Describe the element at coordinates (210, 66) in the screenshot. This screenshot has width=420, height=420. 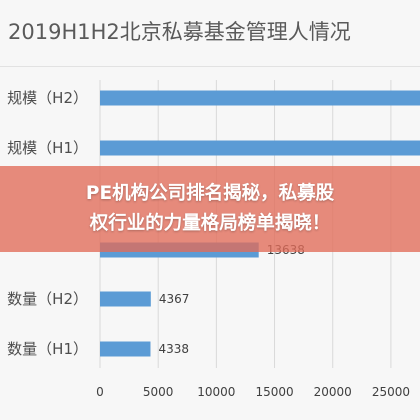
I see `title-divider` at that location.